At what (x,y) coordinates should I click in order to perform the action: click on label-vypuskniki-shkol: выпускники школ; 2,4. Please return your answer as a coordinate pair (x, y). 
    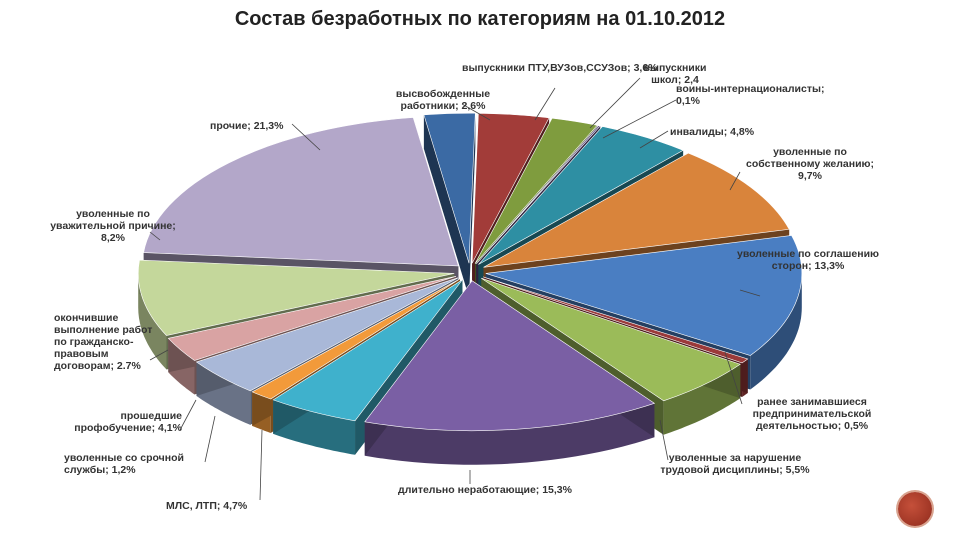
    Looking at the image, I should click on (675, 74).